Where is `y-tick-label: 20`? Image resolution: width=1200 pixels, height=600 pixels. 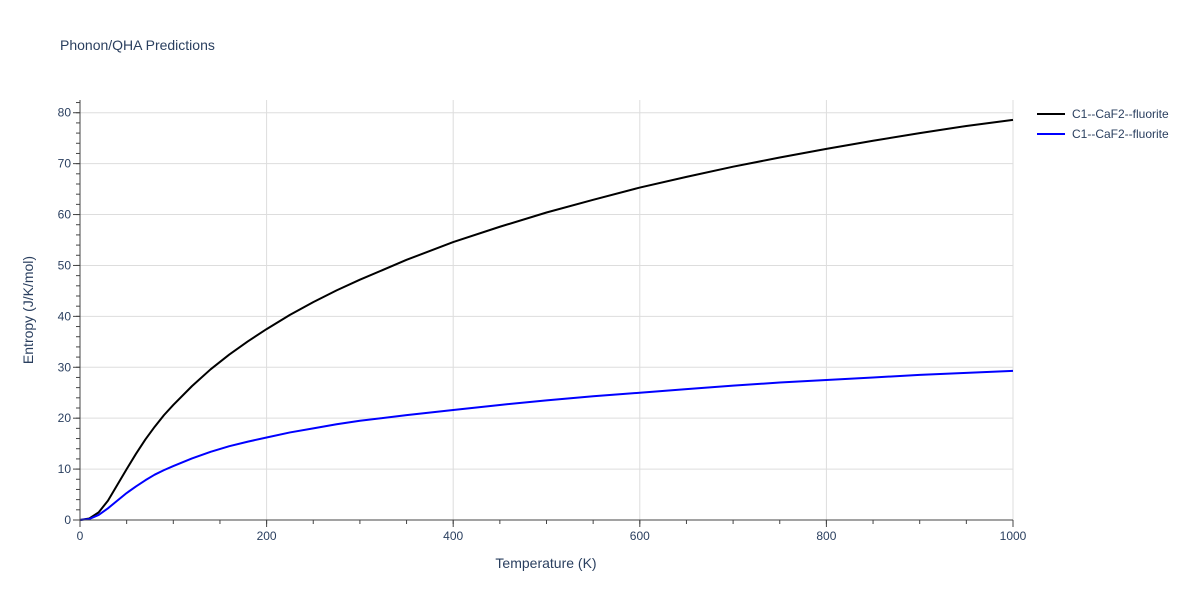 y-tick-label: 20 is located at coordinates (65, 418).